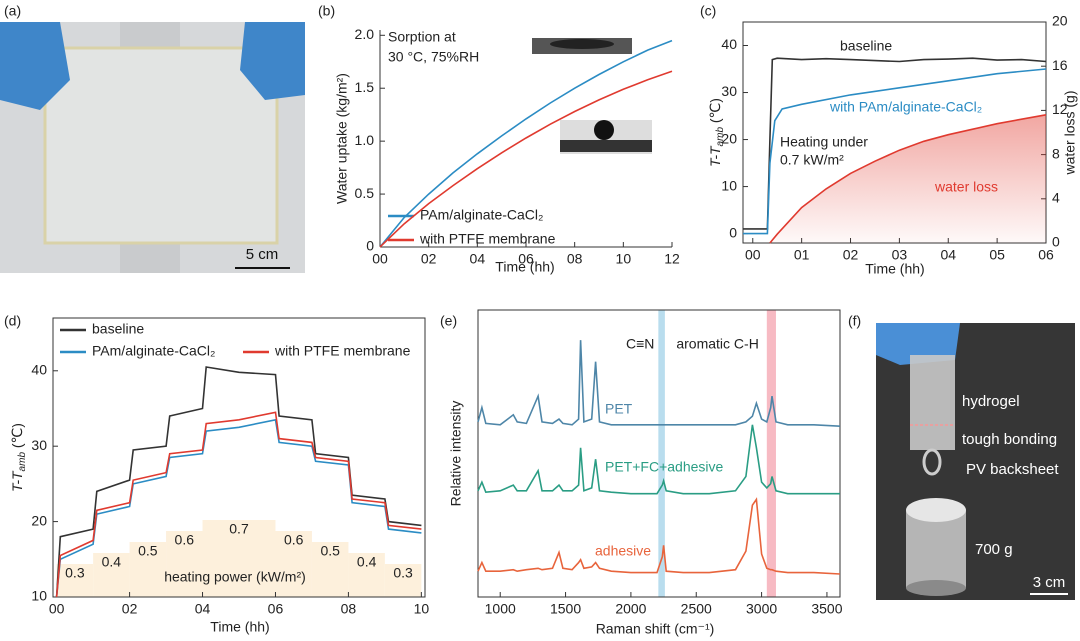  I want to click on y-tick-label: 1.5, so click(365, 87).